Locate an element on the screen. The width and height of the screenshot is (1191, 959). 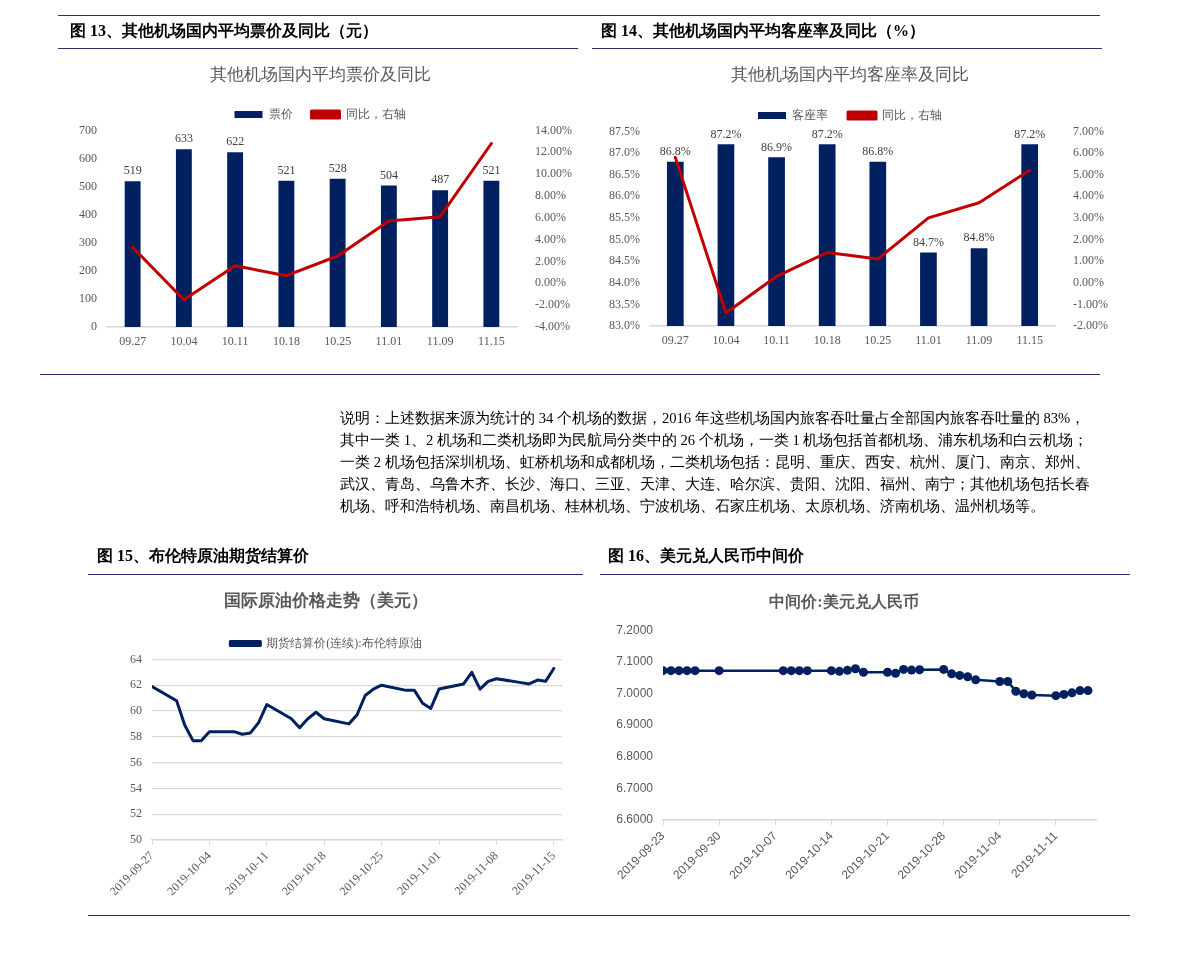
y-tick-label: 54 is located at coordinates (136, 787).